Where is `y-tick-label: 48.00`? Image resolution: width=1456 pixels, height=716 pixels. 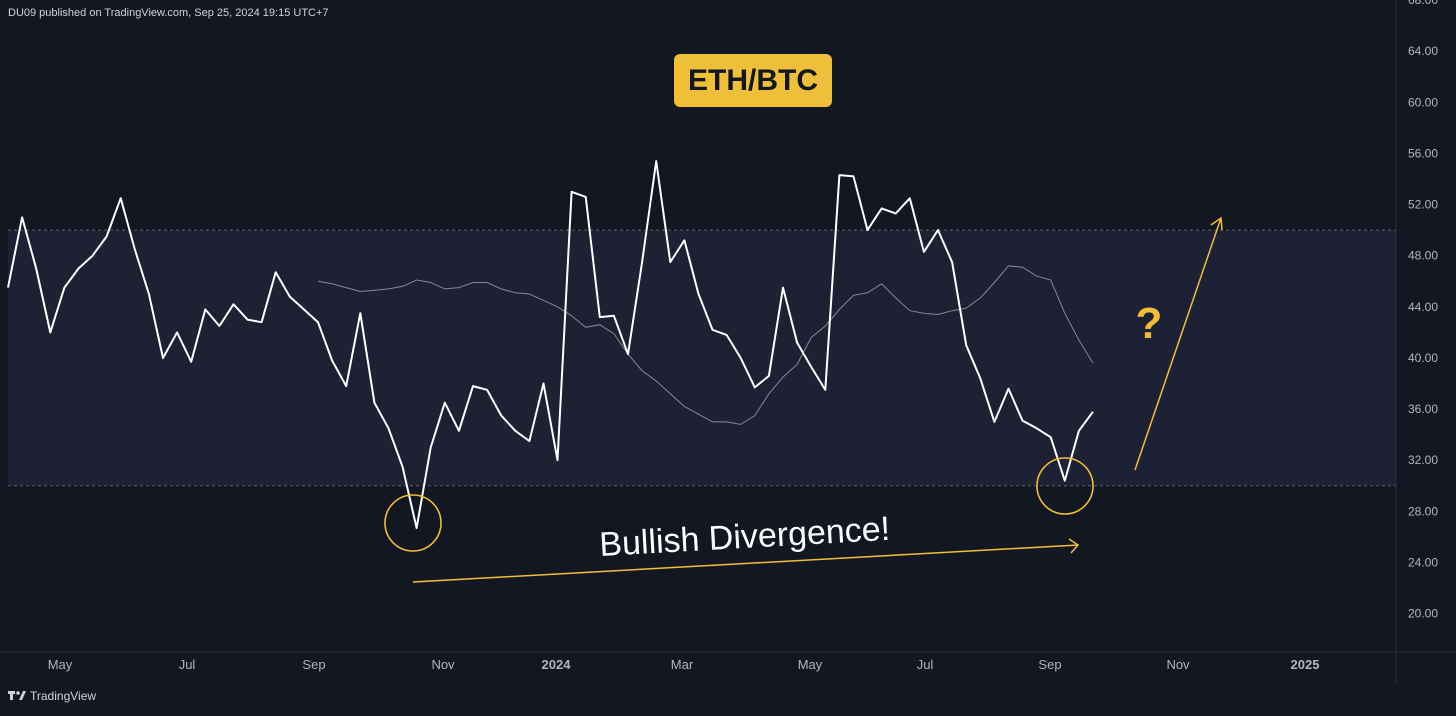 y-tick-label: 48.00 is located at coordinates (1423, 256).